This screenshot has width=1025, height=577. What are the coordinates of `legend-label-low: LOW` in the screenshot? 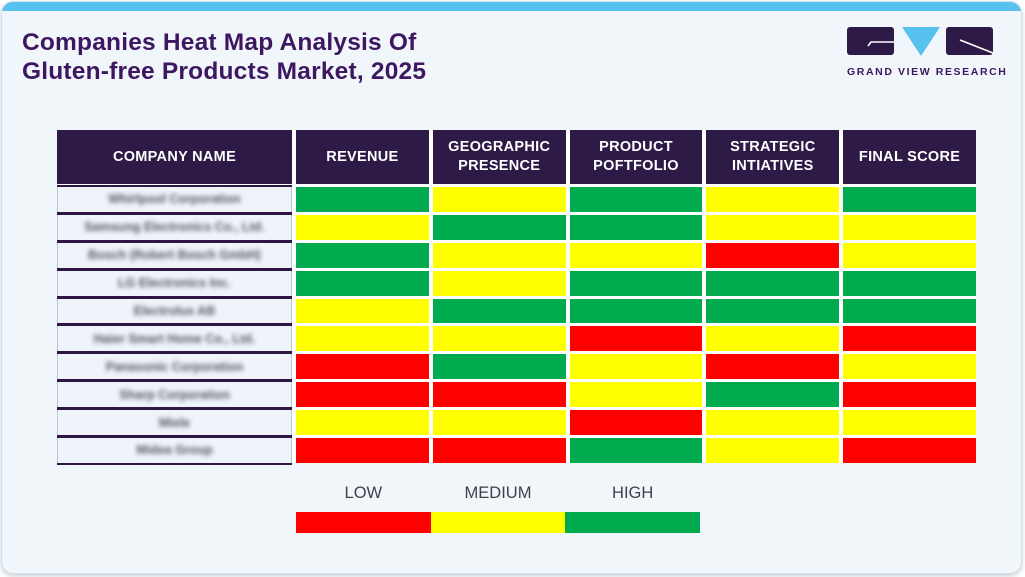 It's located at (363, 493).